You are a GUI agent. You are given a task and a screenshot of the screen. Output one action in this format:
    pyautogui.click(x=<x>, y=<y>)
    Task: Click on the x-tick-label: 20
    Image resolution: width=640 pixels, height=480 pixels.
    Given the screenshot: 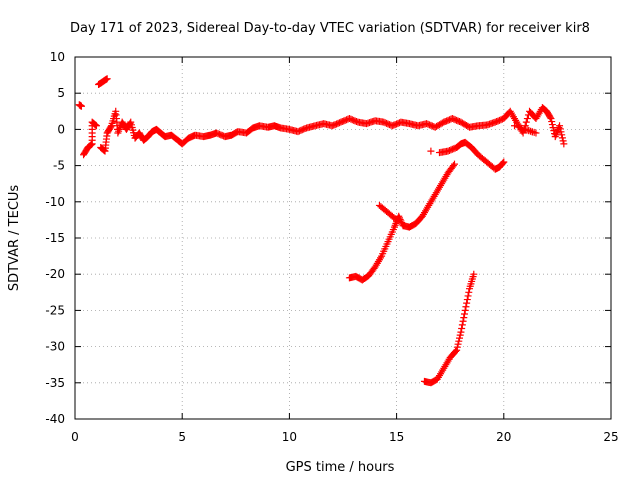 What is the action you would take?
    pyautogui.click(x=503, y=437)
    